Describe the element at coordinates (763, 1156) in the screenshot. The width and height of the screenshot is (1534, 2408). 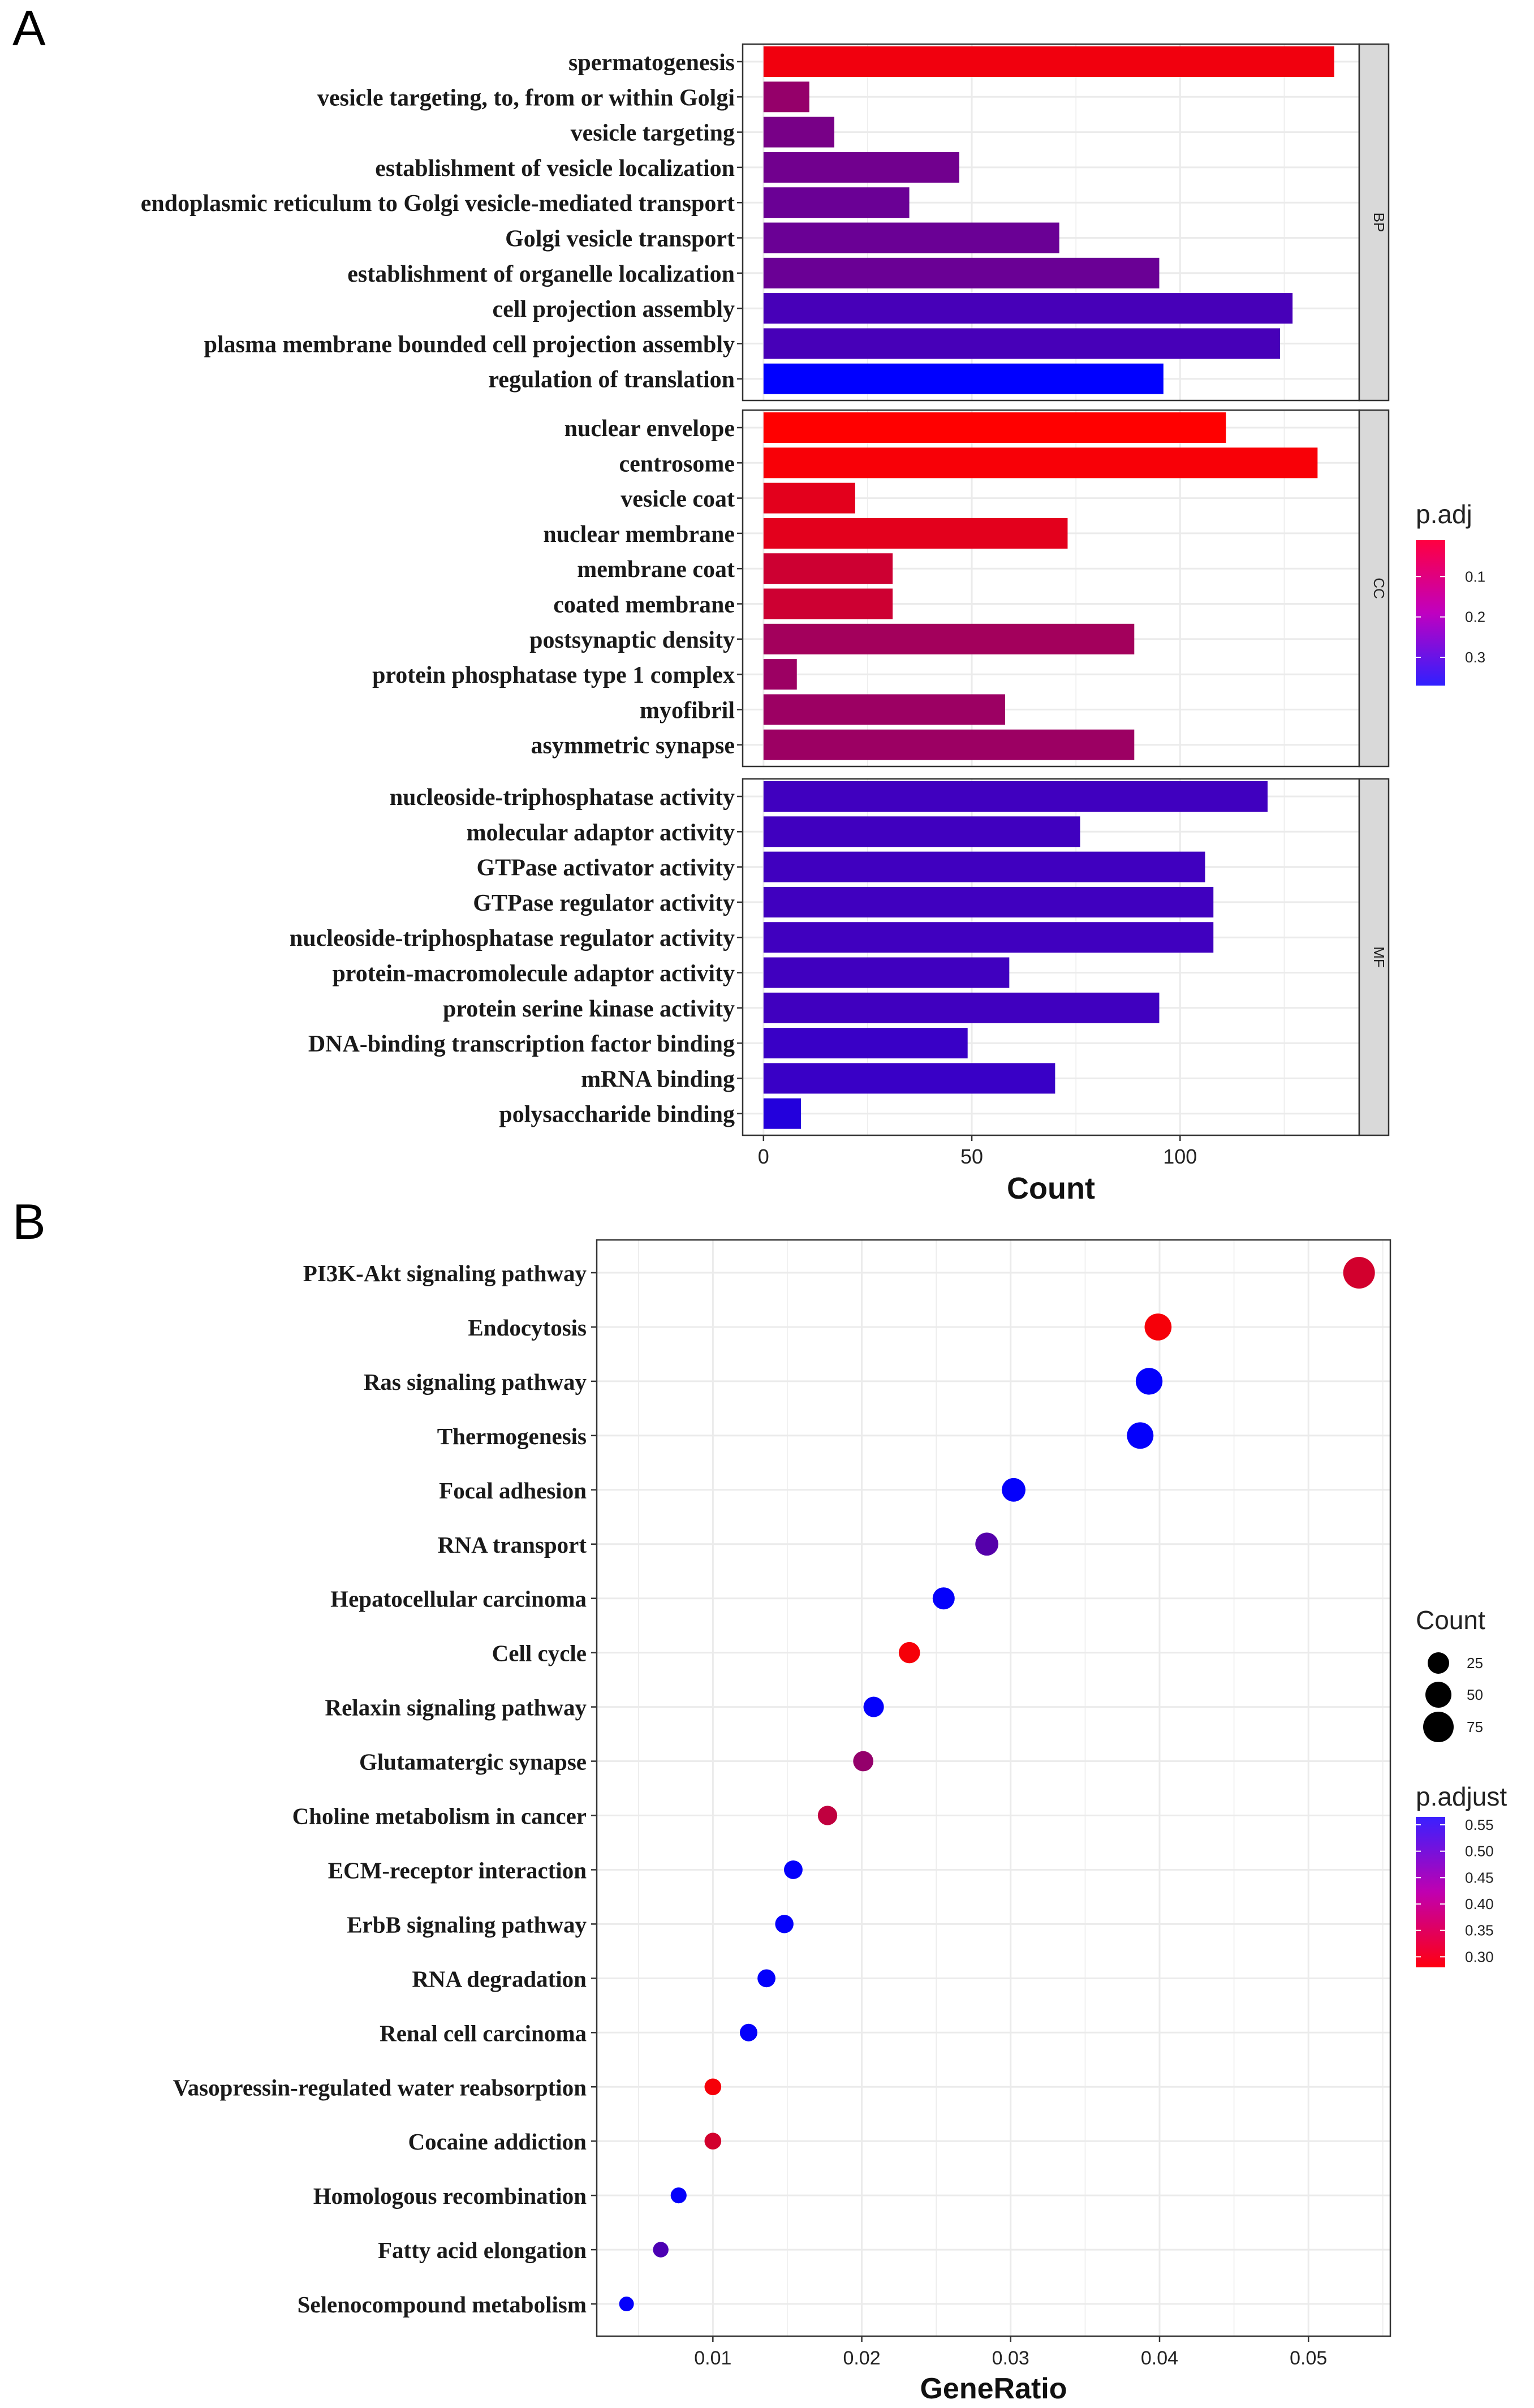
I see `x-tick-label: 0` at that location.